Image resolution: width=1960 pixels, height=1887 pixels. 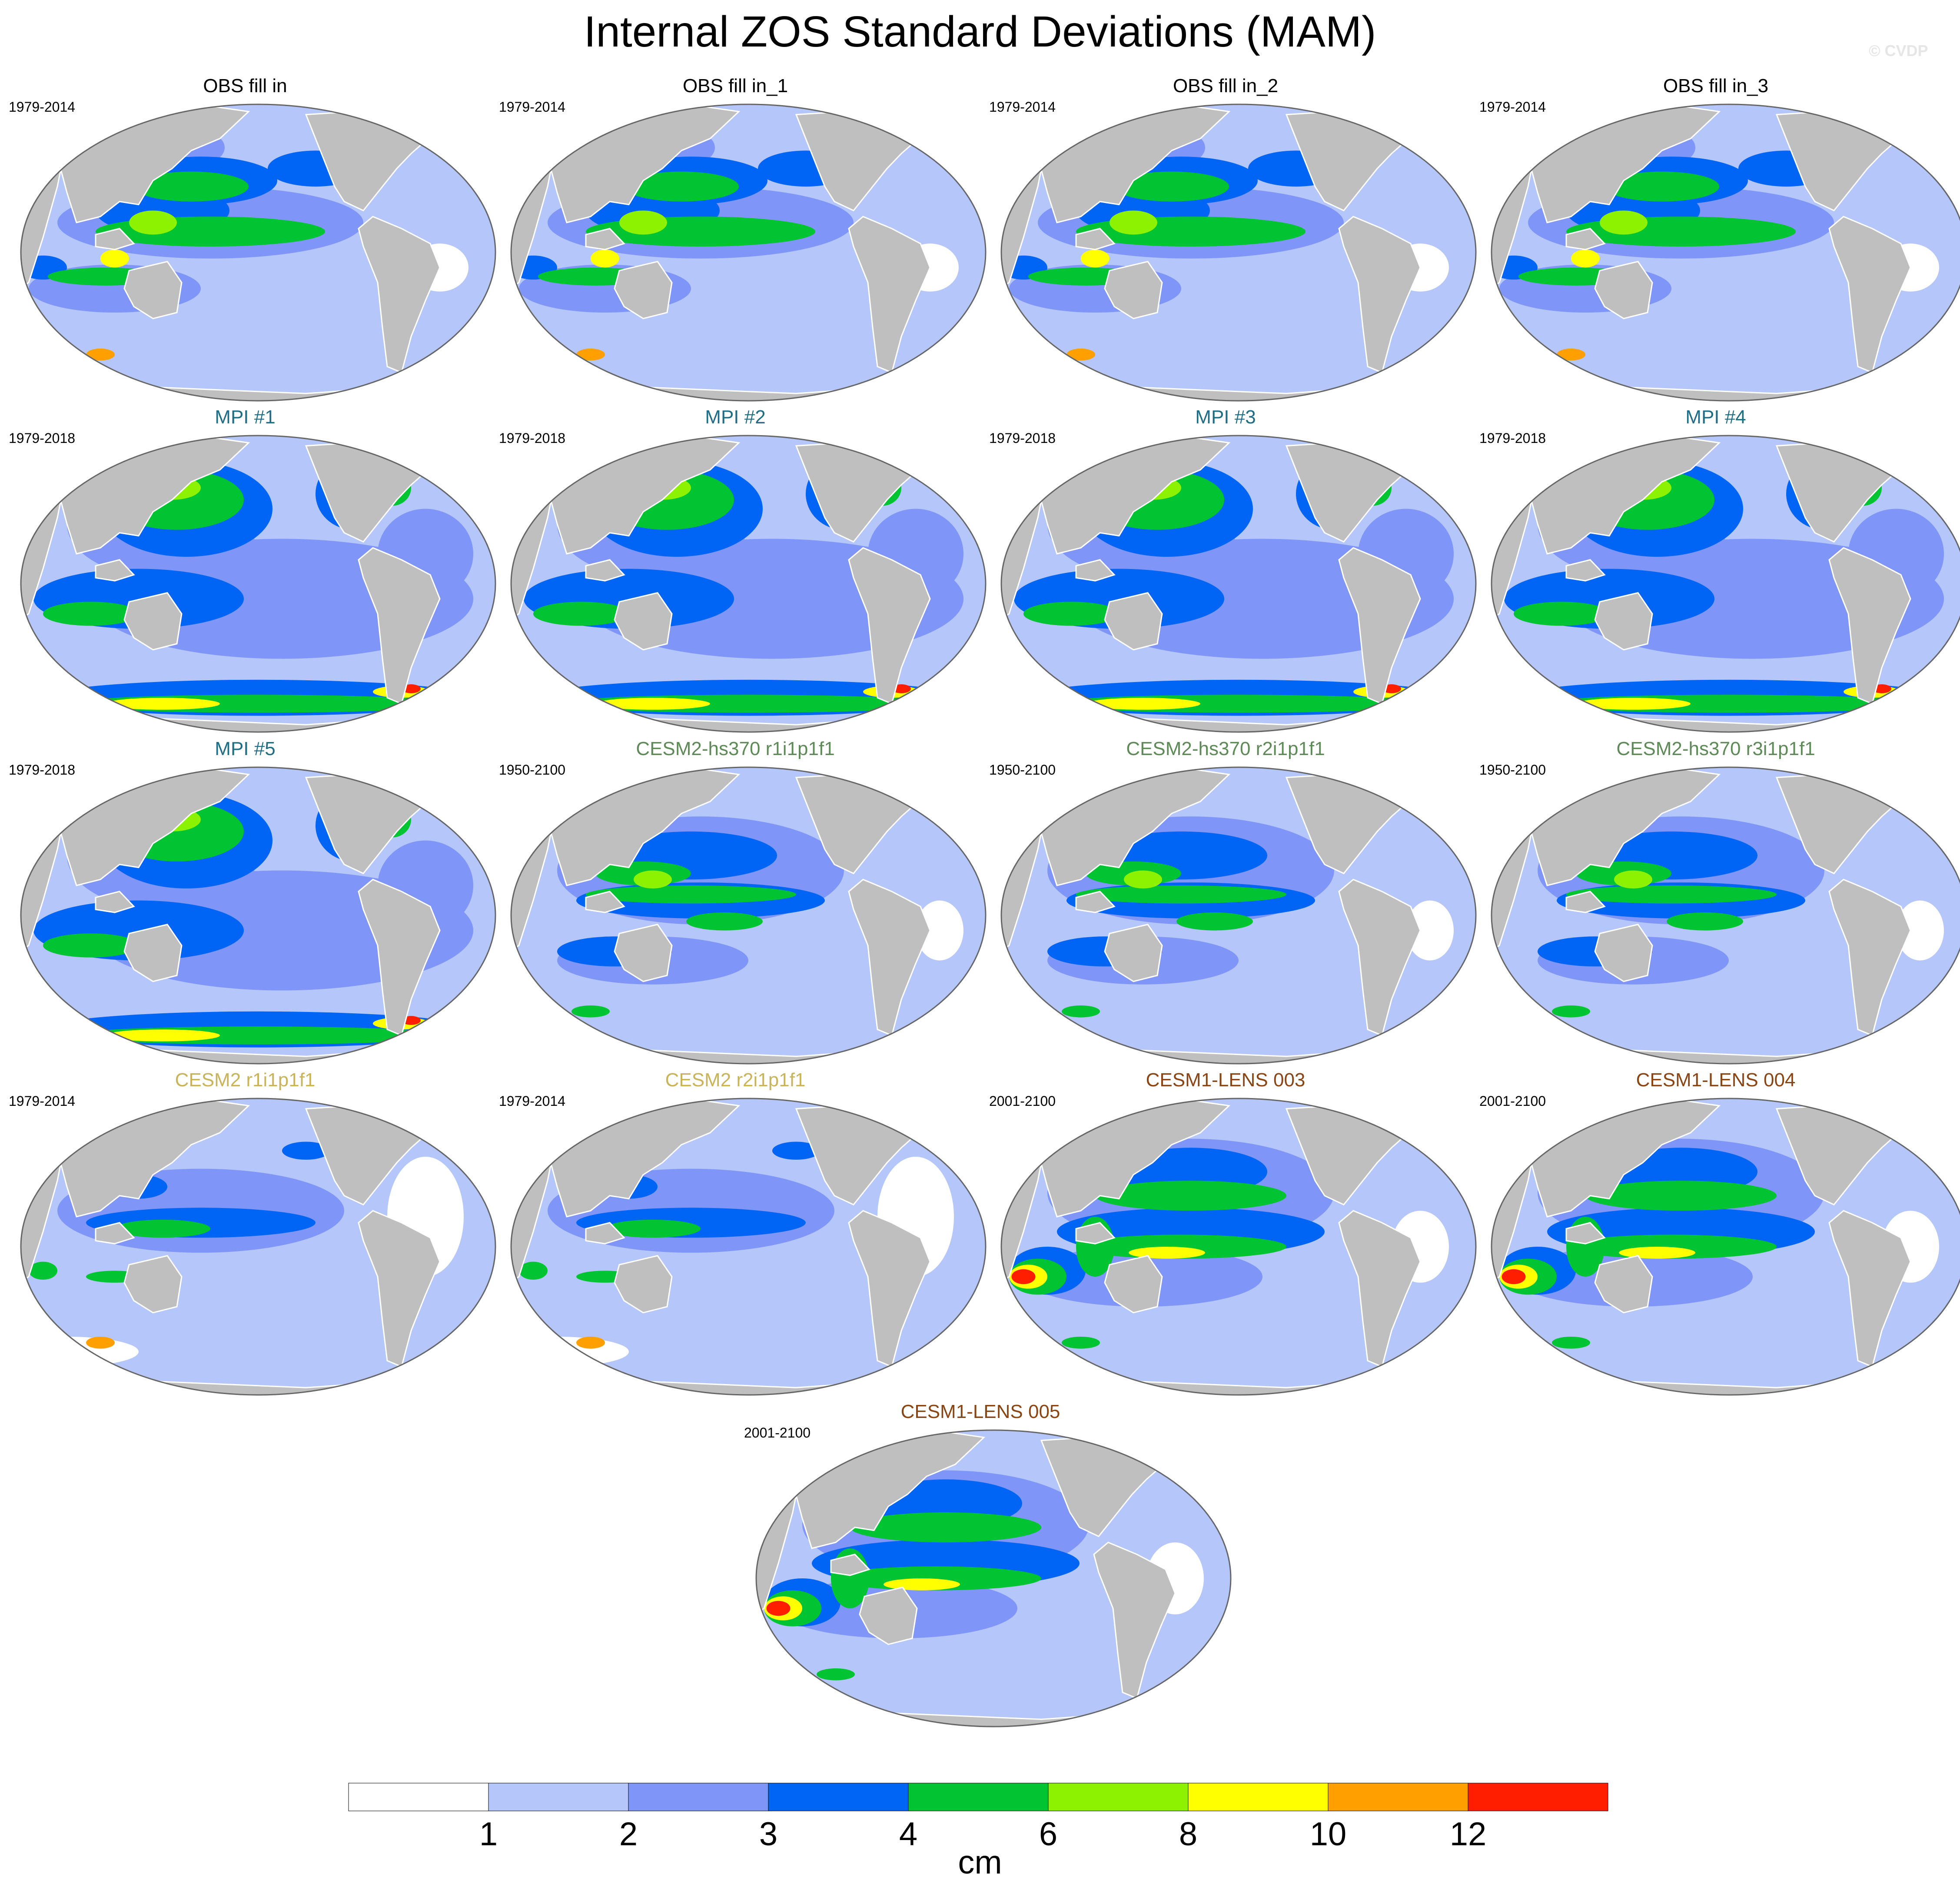 I want to click on map-panel: MPI #2 1979-2018, so click(x=738, y=570).